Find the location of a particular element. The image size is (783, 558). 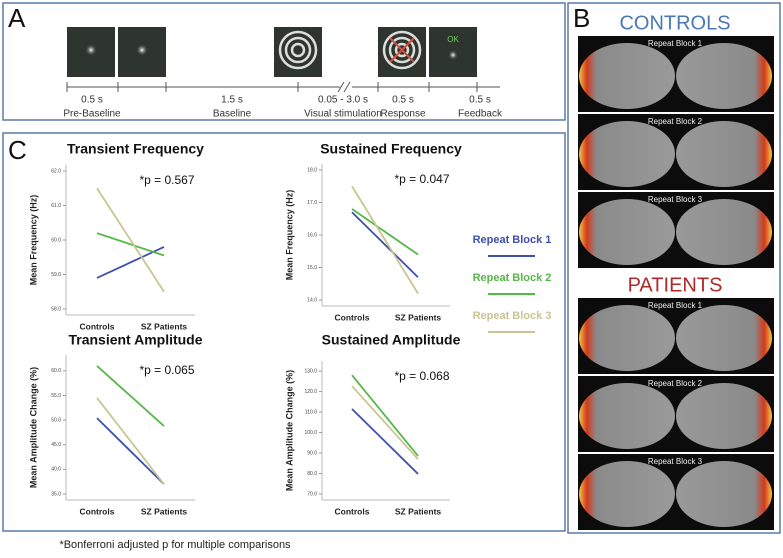

panel-label: C is located at coordinates (17, 150).